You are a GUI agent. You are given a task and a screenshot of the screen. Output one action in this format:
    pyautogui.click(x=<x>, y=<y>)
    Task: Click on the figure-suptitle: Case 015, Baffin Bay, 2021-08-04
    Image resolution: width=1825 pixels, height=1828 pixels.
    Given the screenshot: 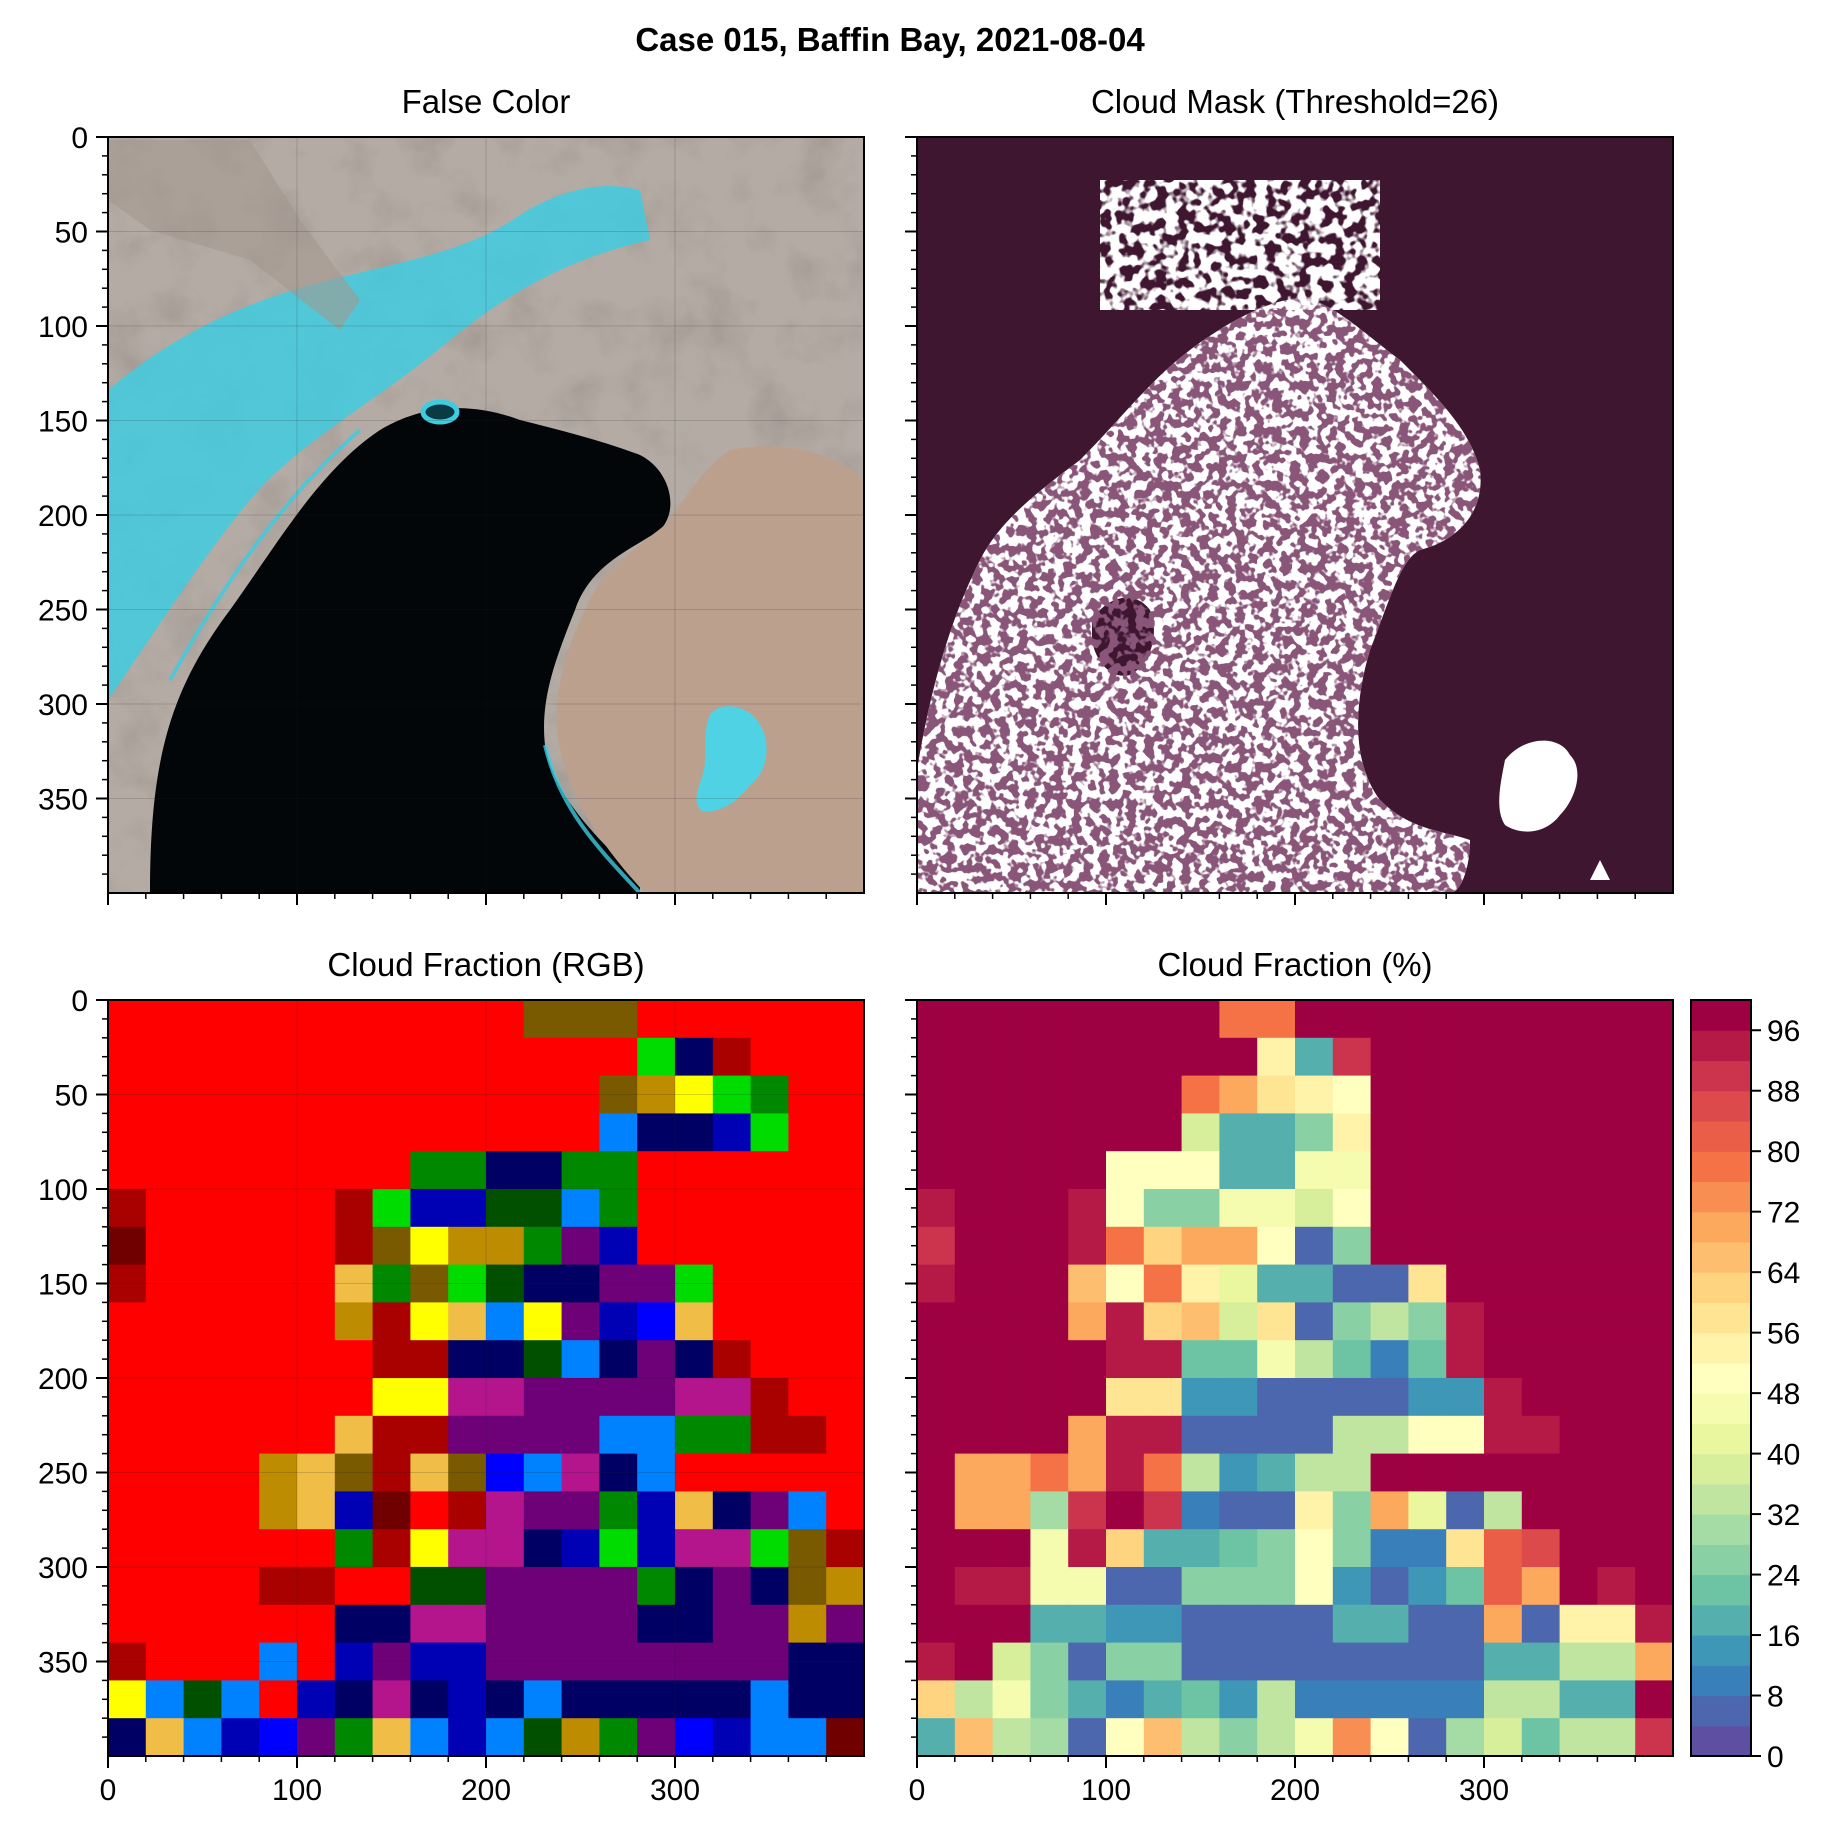 What is the action you would take?
    pyautogui.click(x=890, y=39)
    